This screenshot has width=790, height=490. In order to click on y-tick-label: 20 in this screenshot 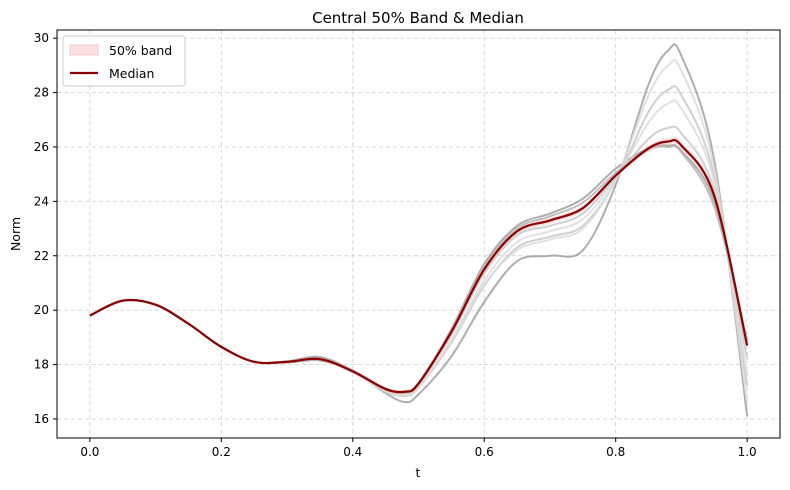, I will do `click(41, 310)`.